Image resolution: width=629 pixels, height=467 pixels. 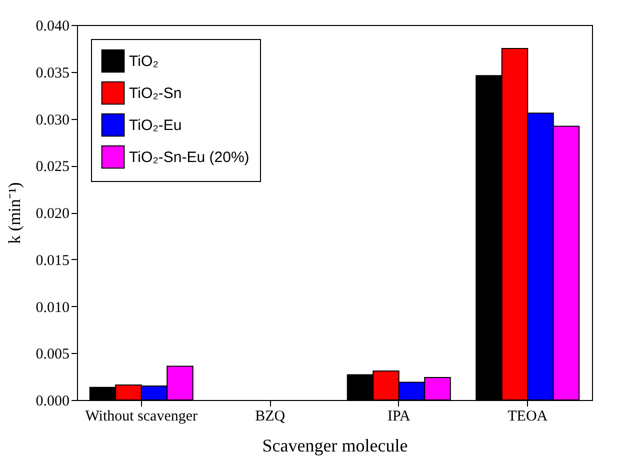 What do you see at coordinates (14, 213) in the screenshot?
I see `y-axis-title: k (min⁻¹)` at bounding box center [14, 213].